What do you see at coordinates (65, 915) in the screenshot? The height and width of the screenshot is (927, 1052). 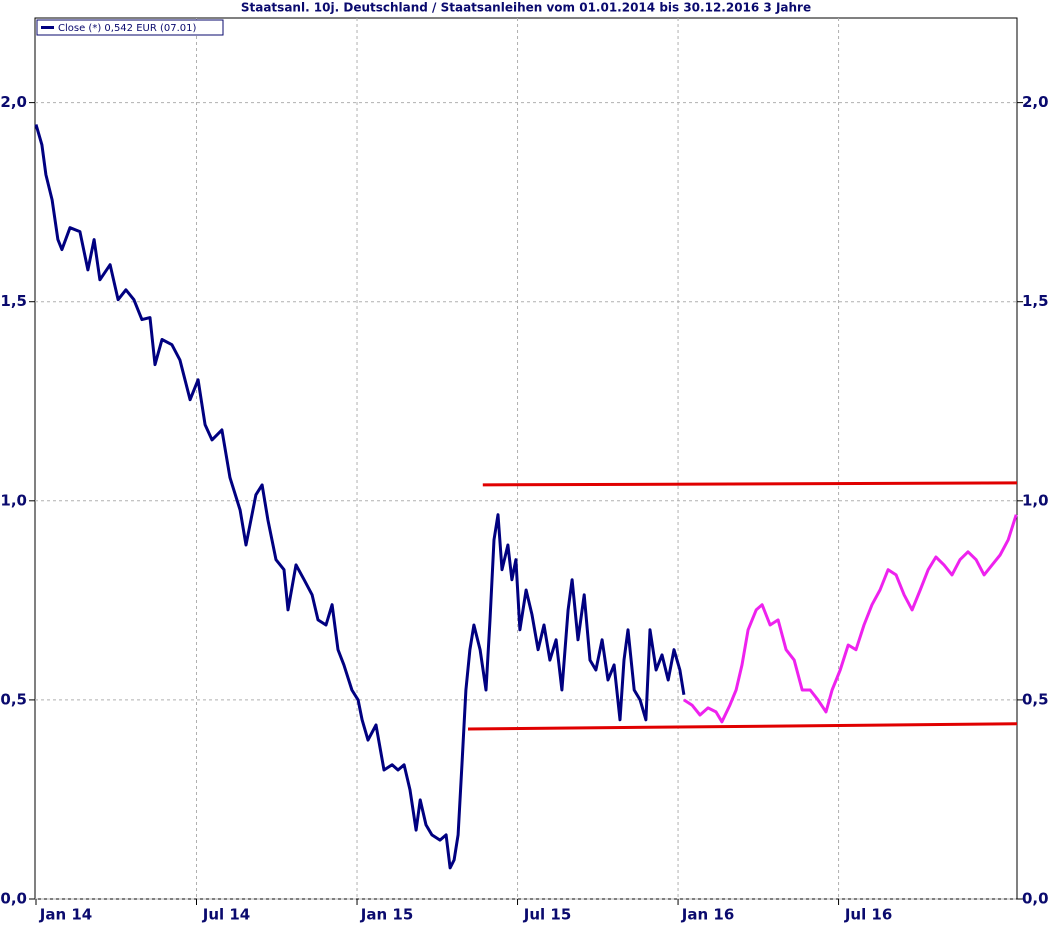 I see `x-tick-label: Jan 14` at bounding box center [65, 915].